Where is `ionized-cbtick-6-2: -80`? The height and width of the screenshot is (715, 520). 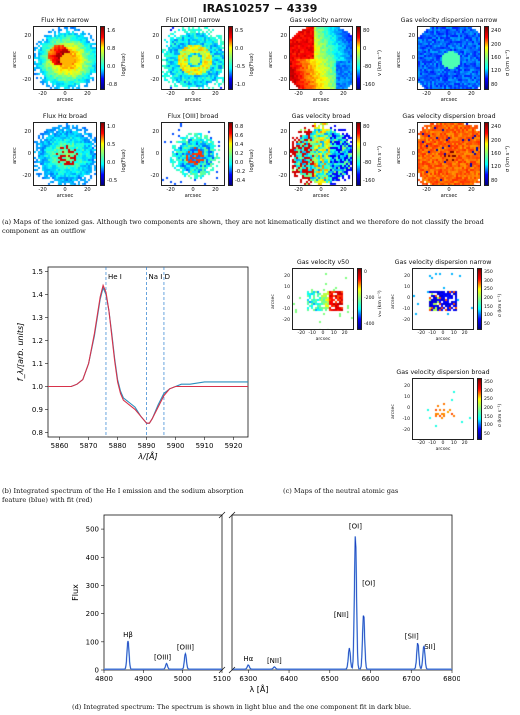 ionized-cbtick-6-2: -80 is located at coordinates (367, 162).